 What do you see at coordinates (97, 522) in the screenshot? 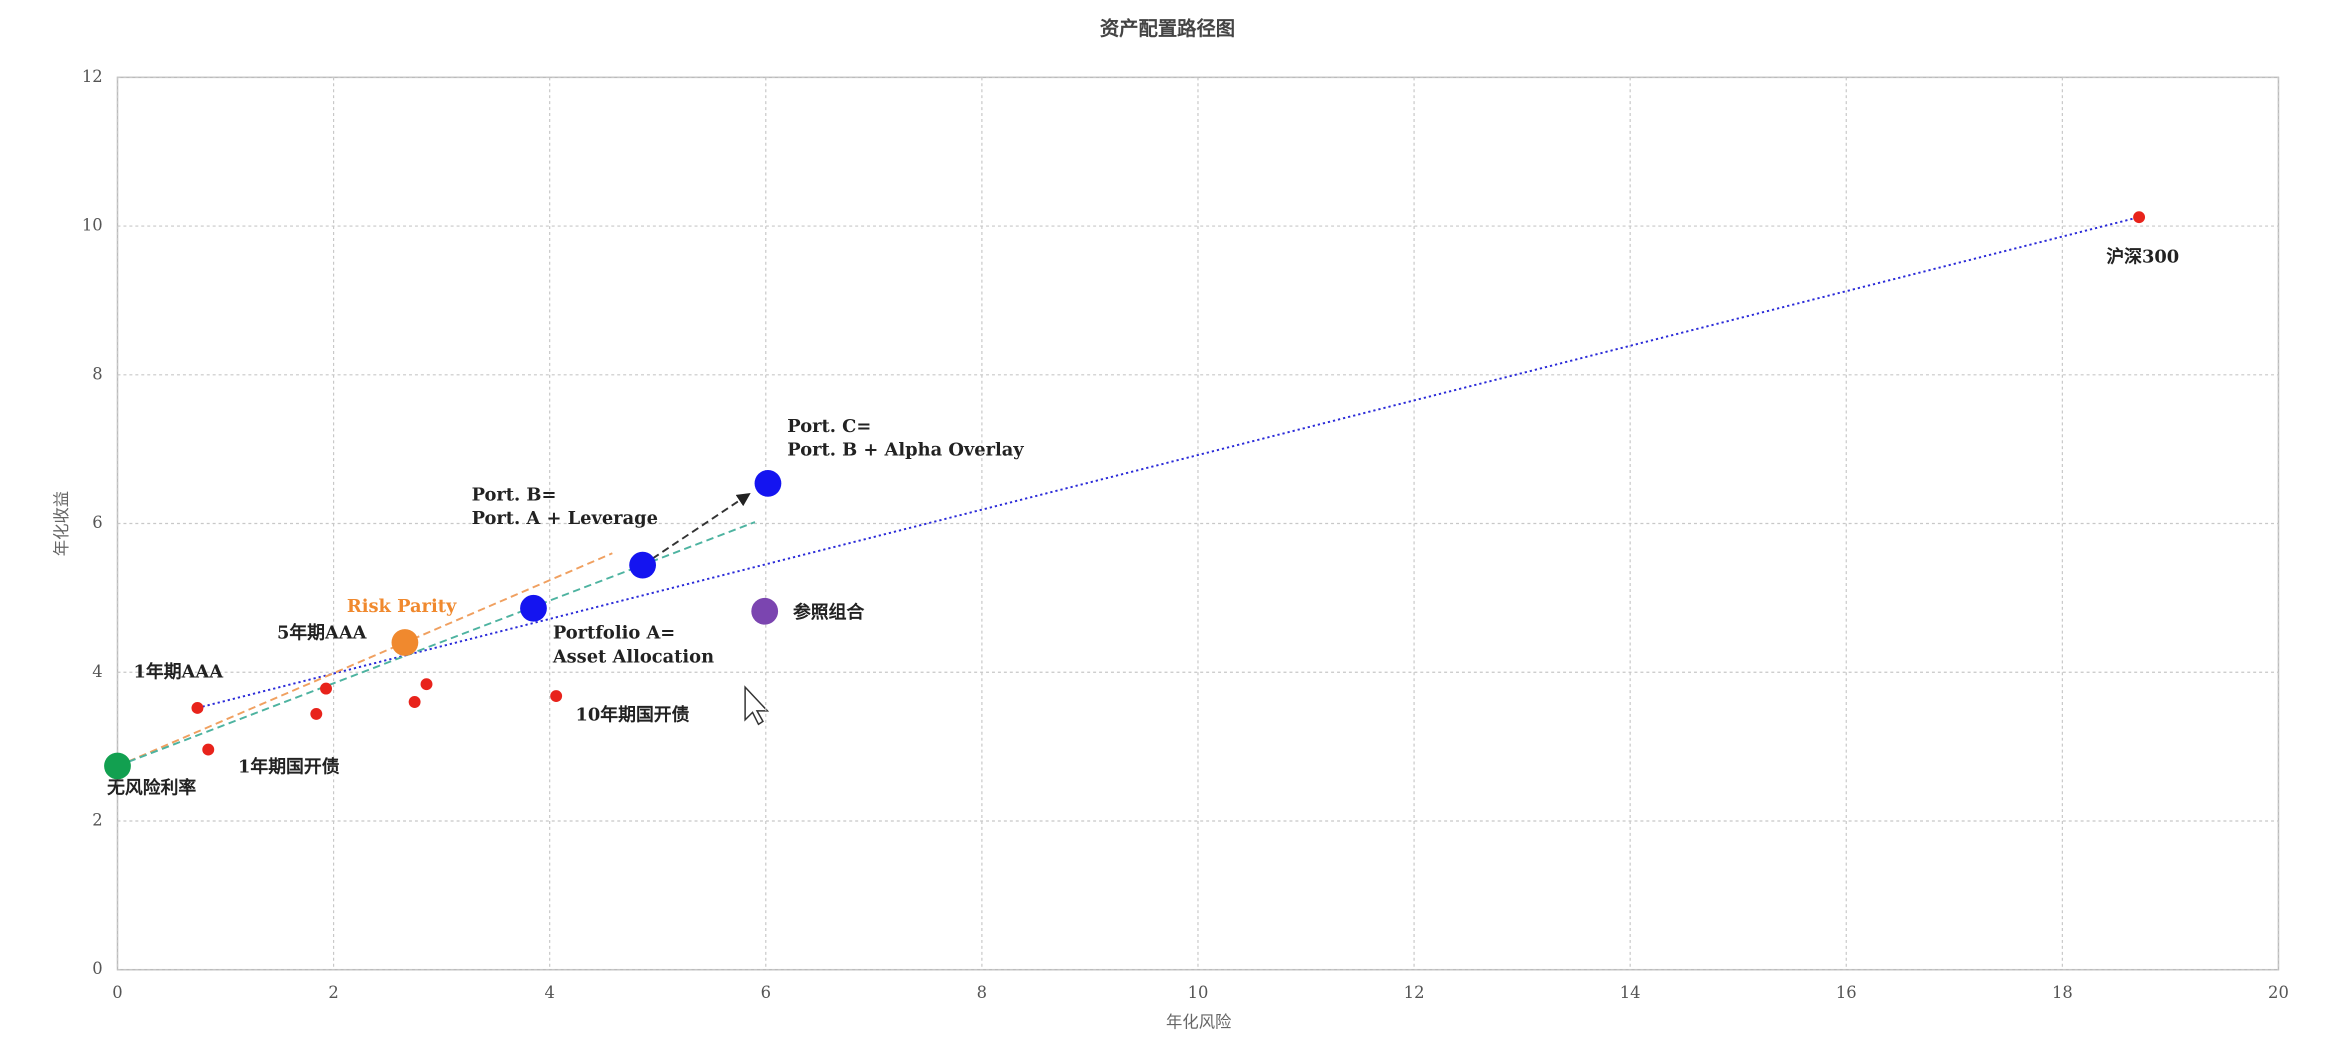
I see `y-tick-label: 6` at bounding box center [97, 522].